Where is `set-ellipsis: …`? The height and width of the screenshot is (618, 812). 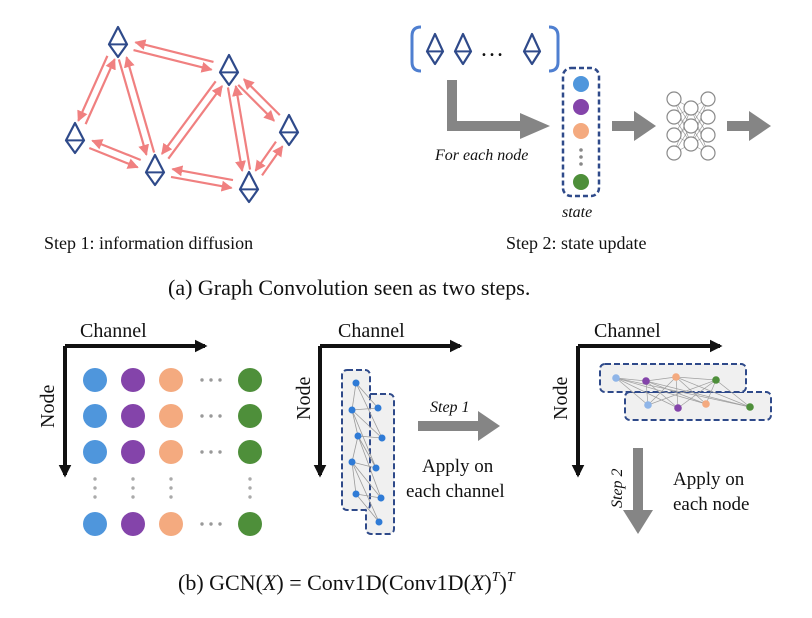 set-ellipsis: … is located at coordinates (492, 49).